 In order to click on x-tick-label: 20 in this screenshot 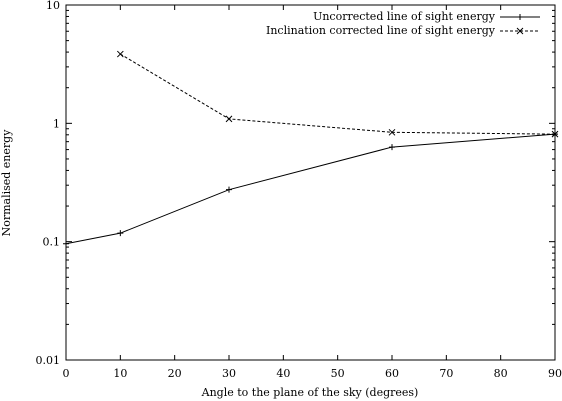, I will do `click(175, 373)`.